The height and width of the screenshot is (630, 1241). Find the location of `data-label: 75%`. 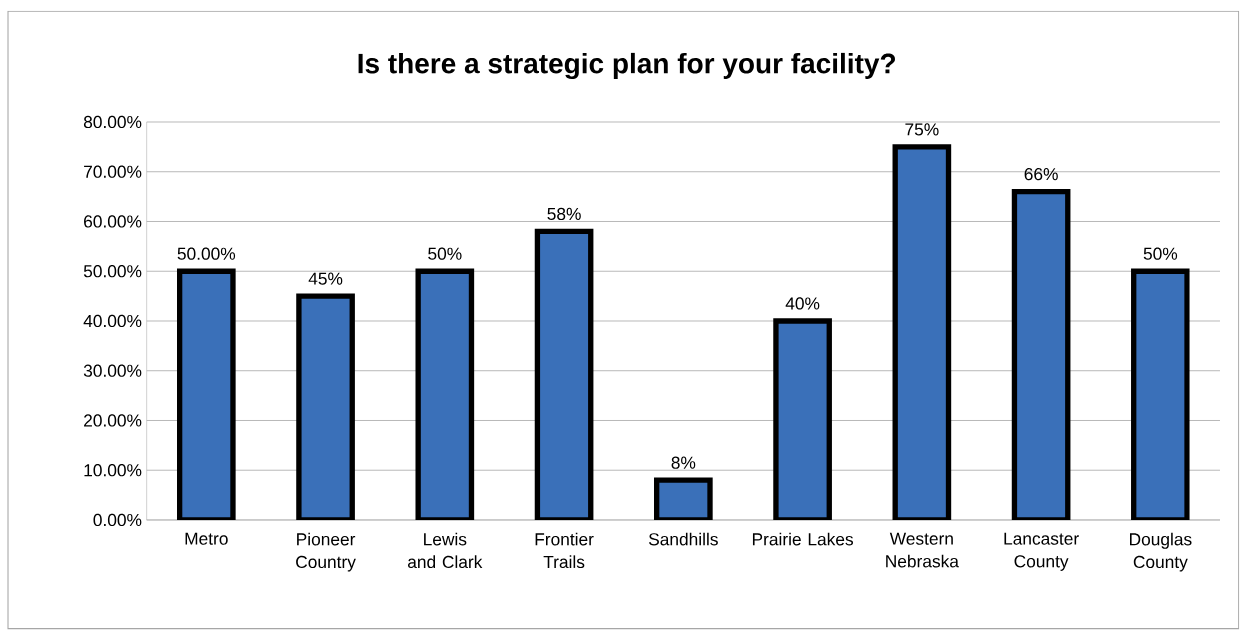

data-label: 75% is located at coordinates (922, 129).